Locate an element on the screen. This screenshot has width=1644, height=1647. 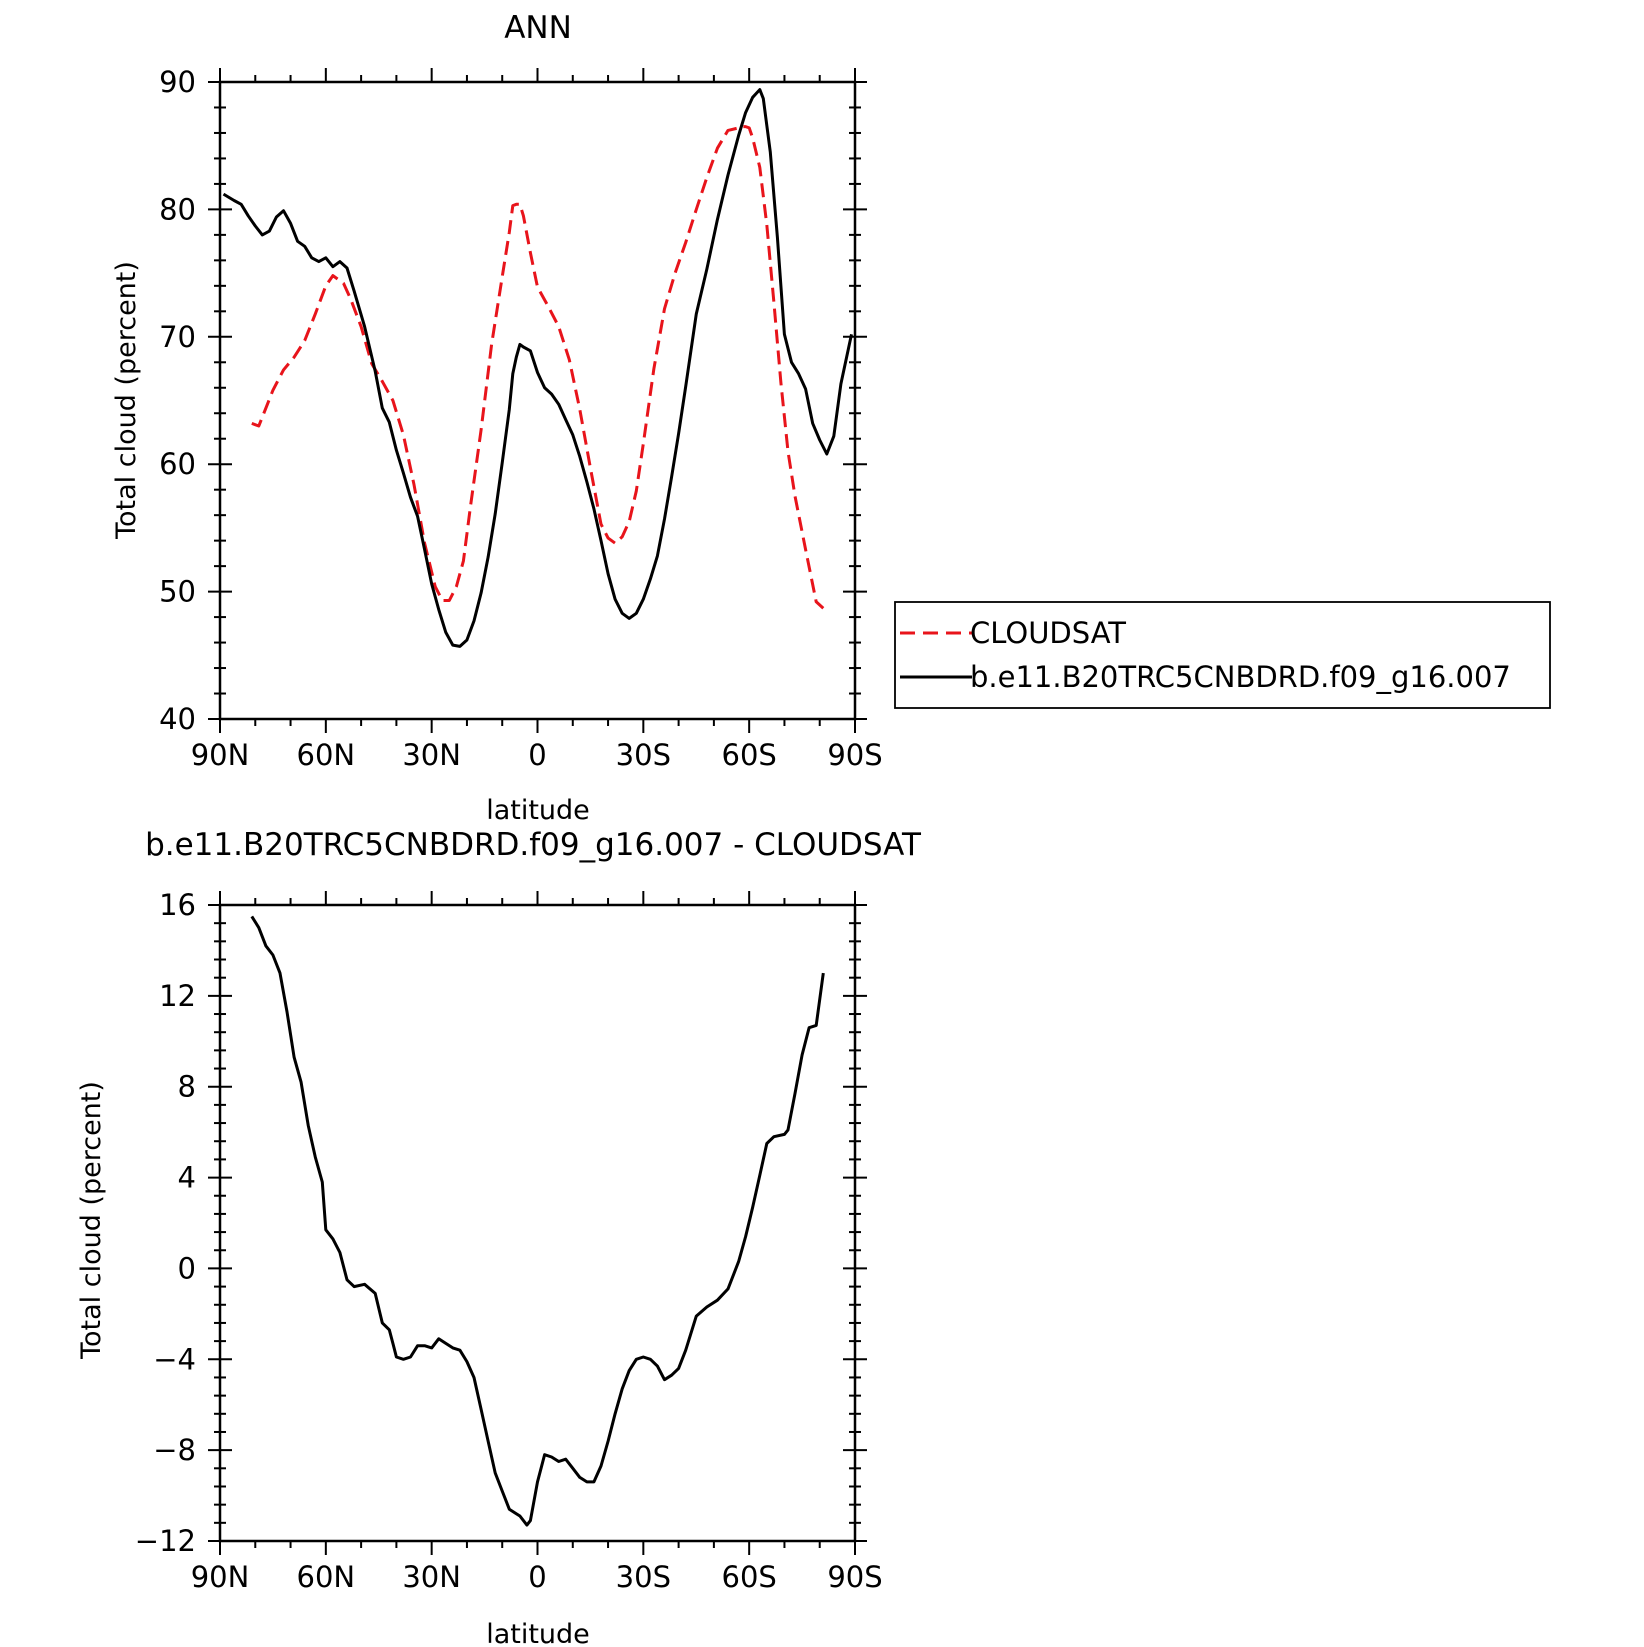
y-tick-label: 4 is located at coordinates (187, 1178).